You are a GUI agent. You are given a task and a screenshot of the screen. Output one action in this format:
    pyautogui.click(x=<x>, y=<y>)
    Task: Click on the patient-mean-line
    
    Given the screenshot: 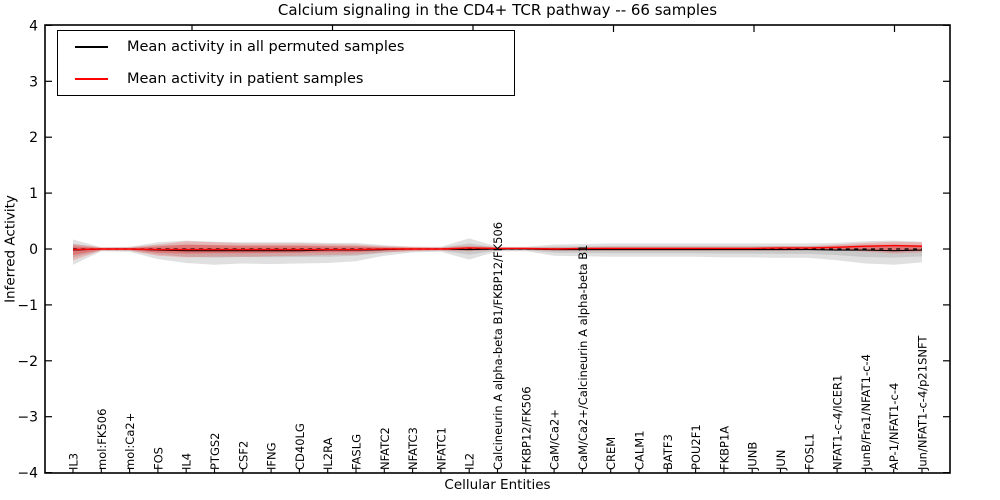 What is the action you would take?
    pyautogui.click(x=497, y=247)
    